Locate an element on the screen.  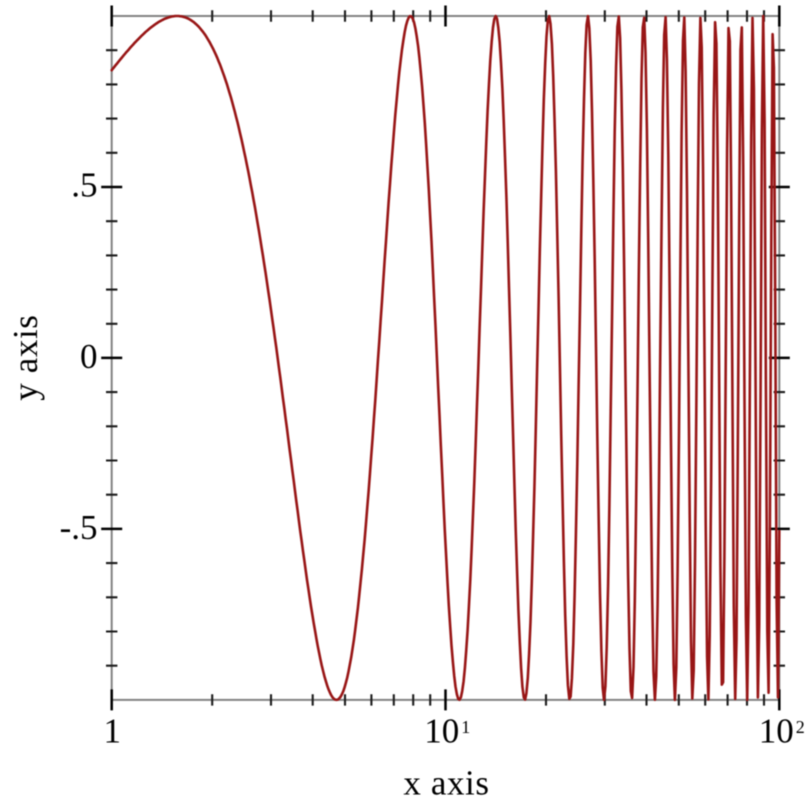
svg-text: x axis is located at coordinates (446, 782).